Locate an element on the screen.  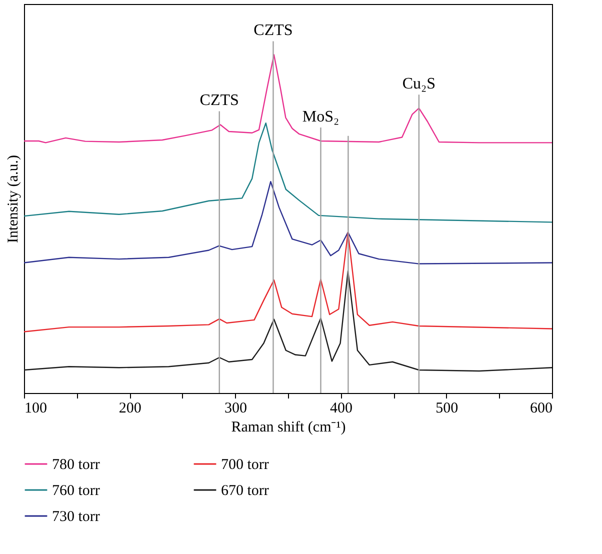
x-tick-label: 600 is located at coordinates (541, 408).